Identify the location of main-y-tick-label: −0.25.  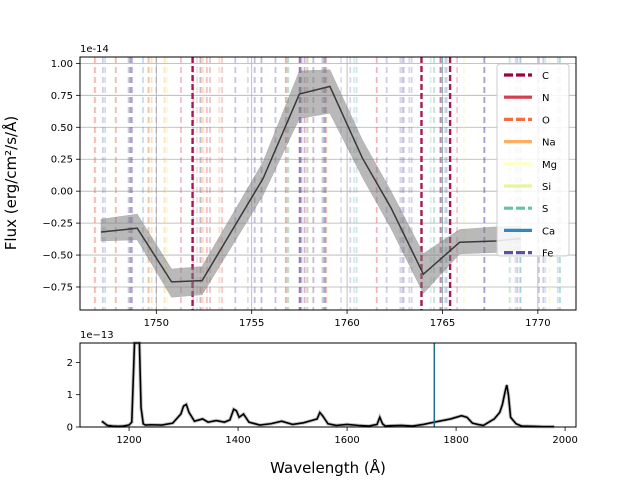
(57, 224).